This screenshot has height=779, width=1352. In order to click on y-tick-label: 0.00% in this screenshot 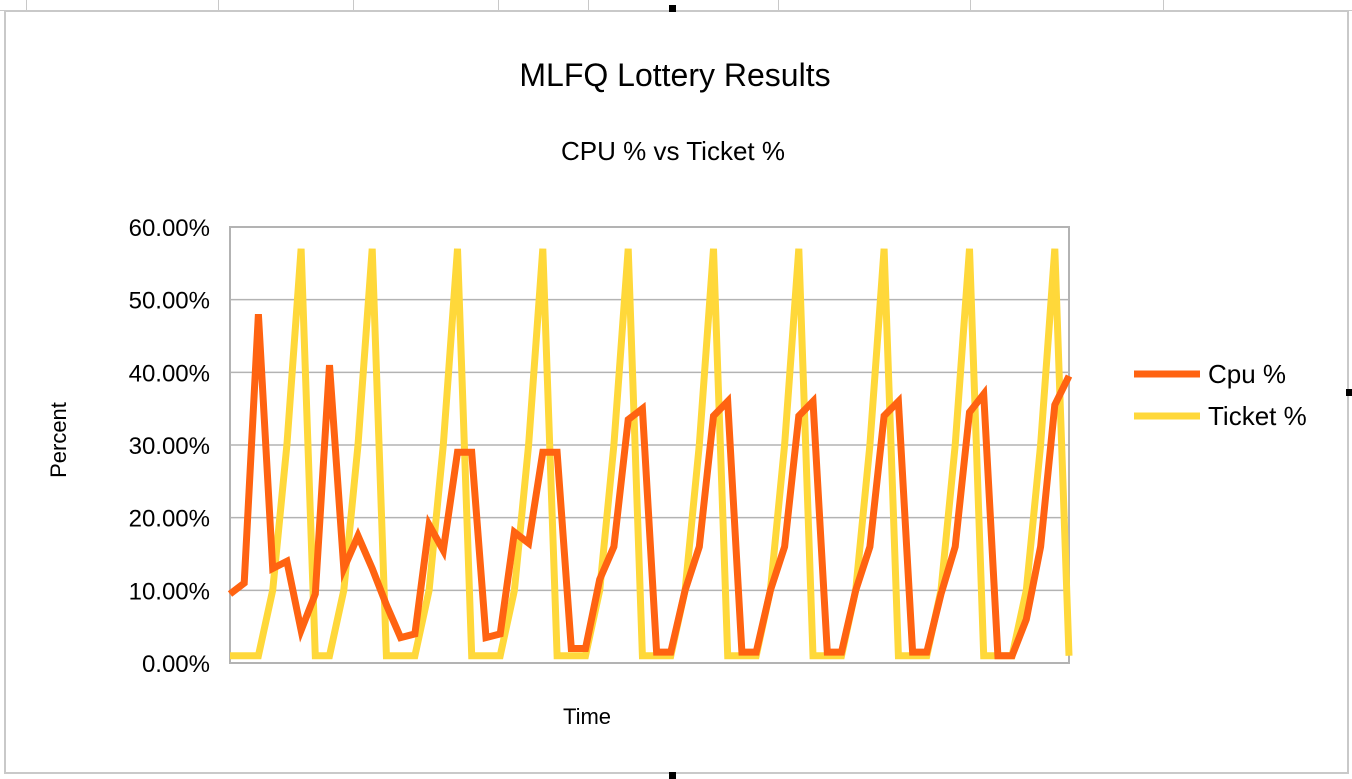, I will do `click(176, 664)`.